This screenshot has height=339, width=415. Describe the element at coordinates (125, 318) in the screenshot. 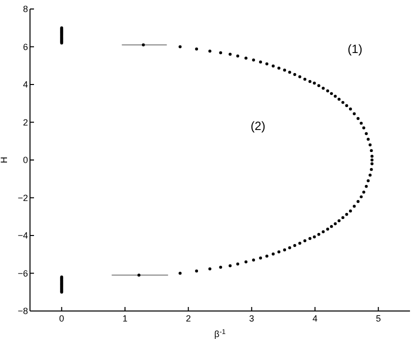

I see `x-tick-label: 1` at that location.